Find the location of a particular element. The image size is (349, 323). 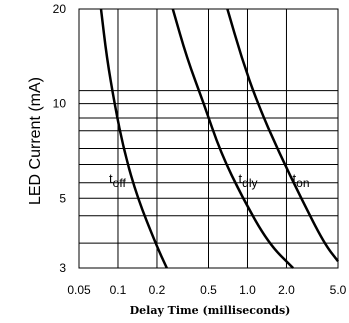

x-tick-label: 2.0 is located at coordinates (286, 290).